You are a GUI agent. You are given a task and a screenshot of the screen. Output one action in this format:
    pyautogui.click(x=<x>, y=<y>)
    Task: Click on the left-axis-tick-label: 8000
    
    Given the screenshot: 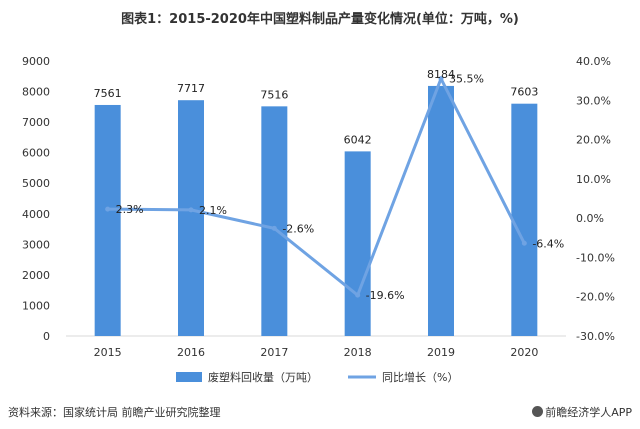 What is the action you would take?
    pyautogui.click(x=36, y=92)
    